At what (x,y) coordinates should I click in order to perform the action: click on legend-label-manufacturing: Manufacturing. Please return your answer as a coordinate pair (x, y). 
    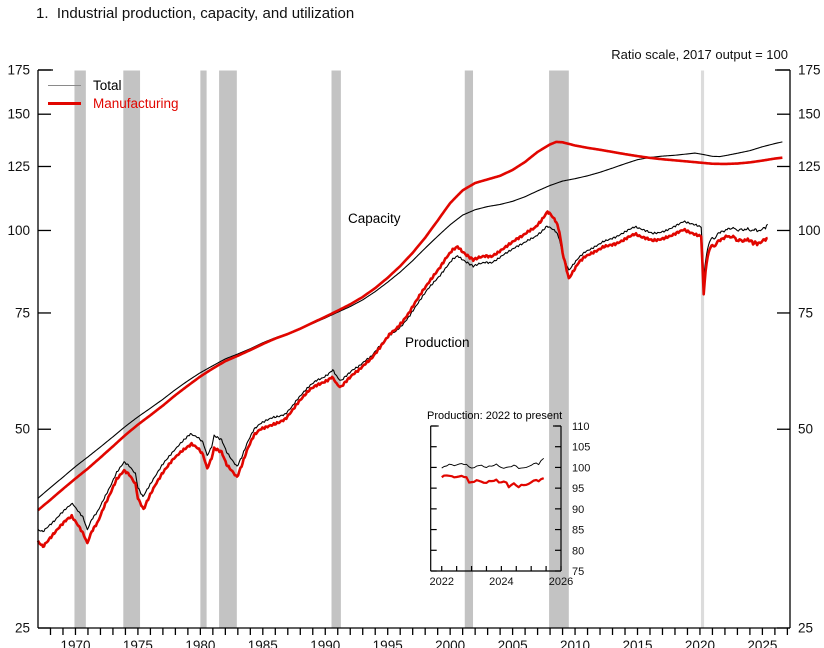
    Looking at the image, I should click on (136, 103).